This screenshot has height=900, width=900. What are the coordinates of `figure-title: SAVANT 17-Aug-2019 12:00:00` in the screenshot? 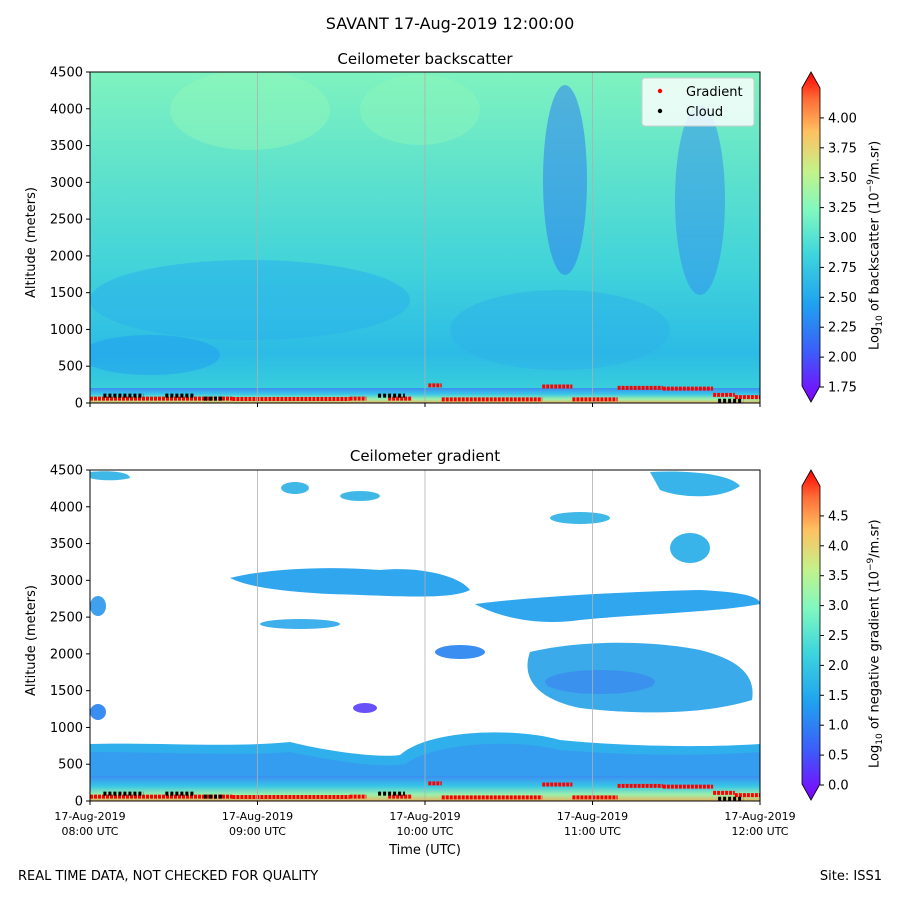 It's located at (450, 23).